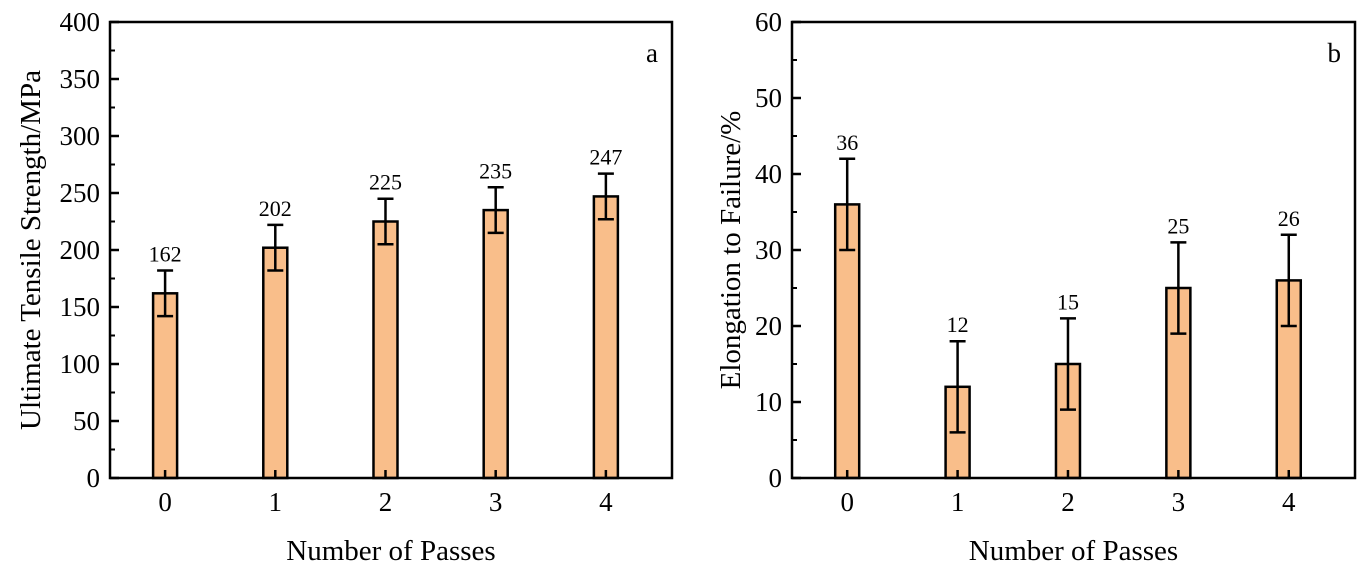 The width and height of the screenshot is (1361, 571). What do you see at coordinates (275, 208) in the screenshot?
I see `data-label-a-1: 202` at bounding box center [275, 208].